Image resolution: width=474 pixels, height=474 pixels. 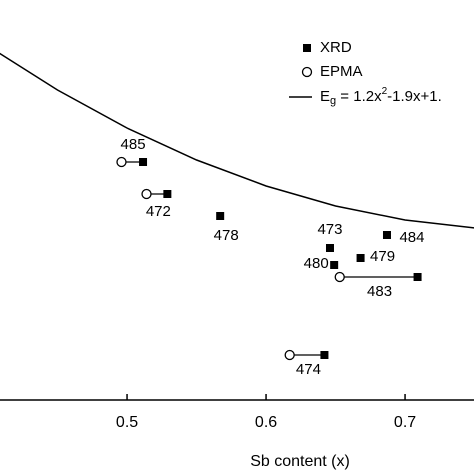 I want to click on legend-label-part: 2, so click(x=385, y=91).